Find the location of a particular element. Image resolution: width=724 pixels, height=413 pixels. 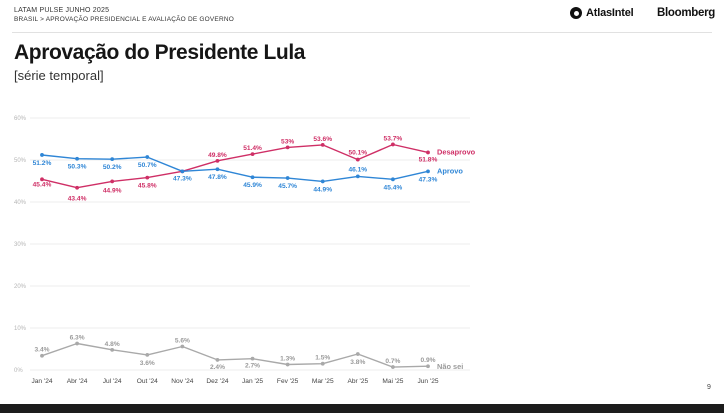

page-subtitle: [série temporal] is located at coordinates (59, 75).